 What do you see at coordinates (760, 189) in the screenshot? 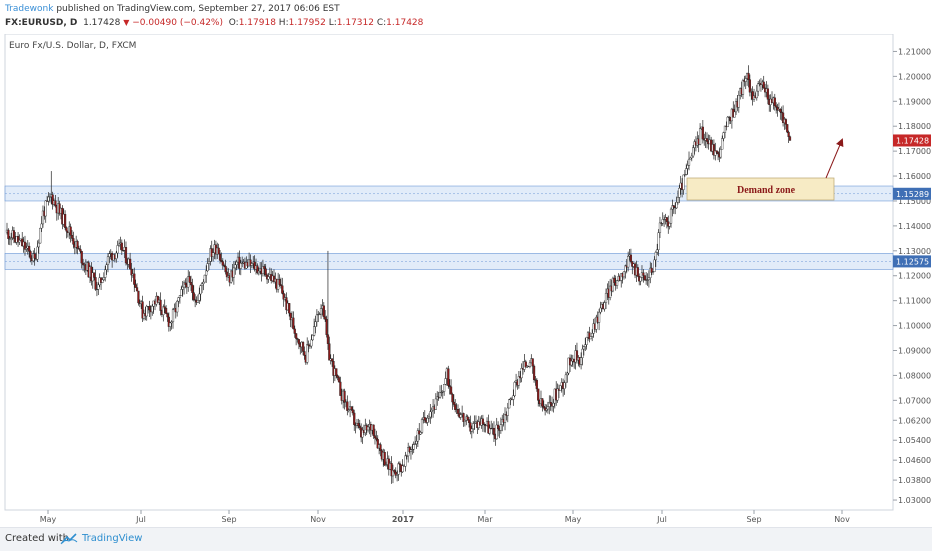
I see `demand-zone-box` at bounding box center [760, 189].